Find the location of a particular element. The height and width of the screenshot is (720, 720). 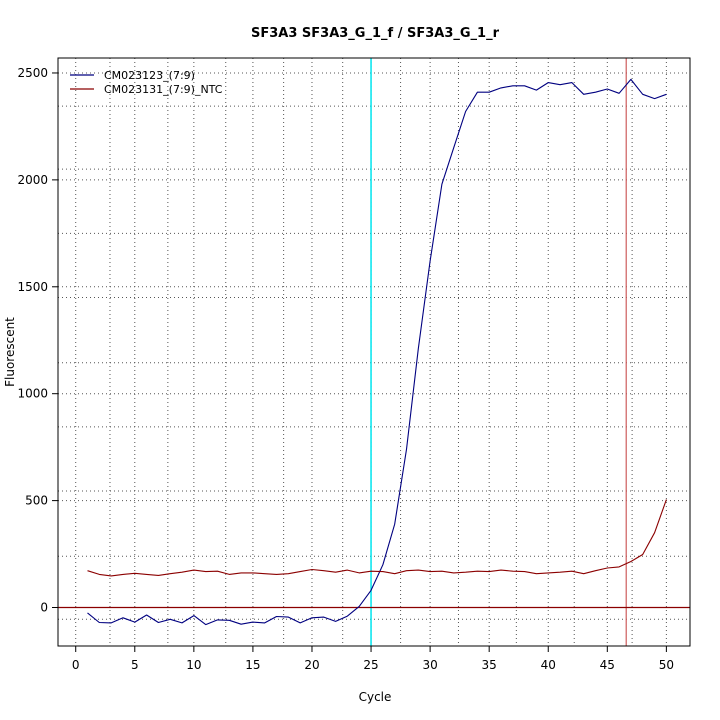

x-tick-label: 40 is located at coordinates (548, 665).